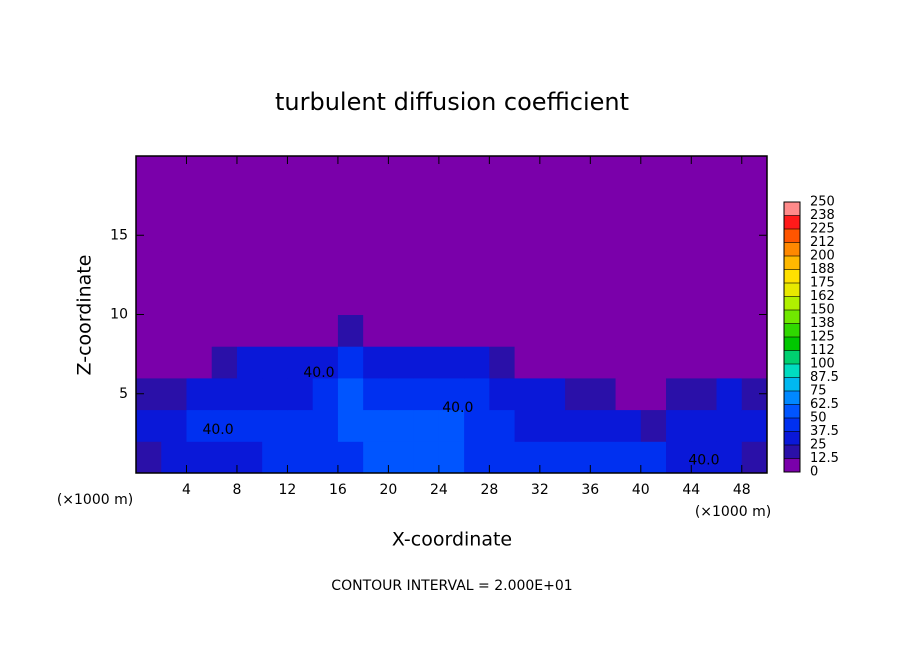  I want to click on x-tick-label: 24, so click(439, 490).